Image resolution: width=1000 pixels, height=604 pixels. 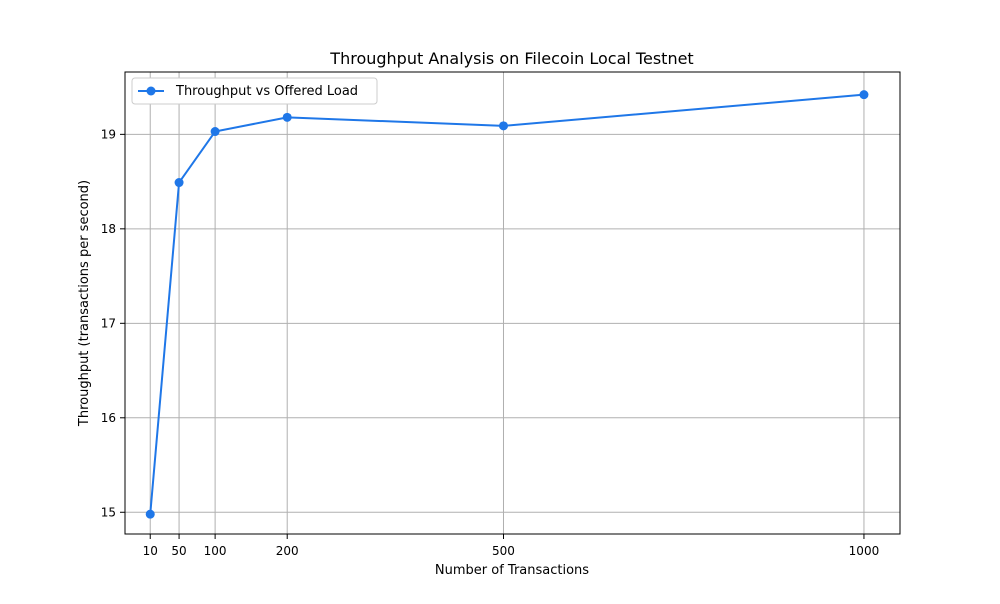 I want to click on y-tick-label: 17, so click(x=108, y=323).